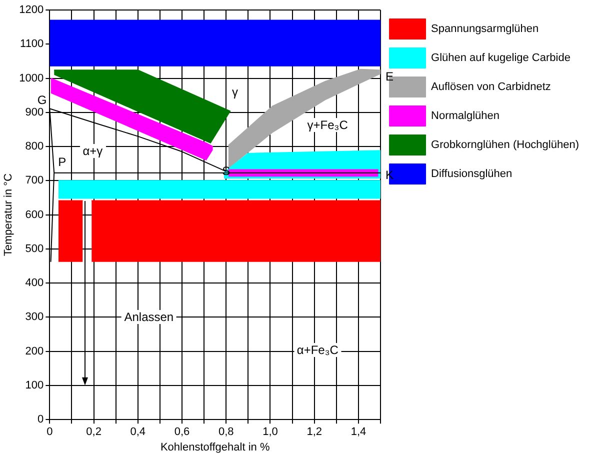  I want to click on legend-label: Auflösen von Carbidnetz, so click(491, 87).